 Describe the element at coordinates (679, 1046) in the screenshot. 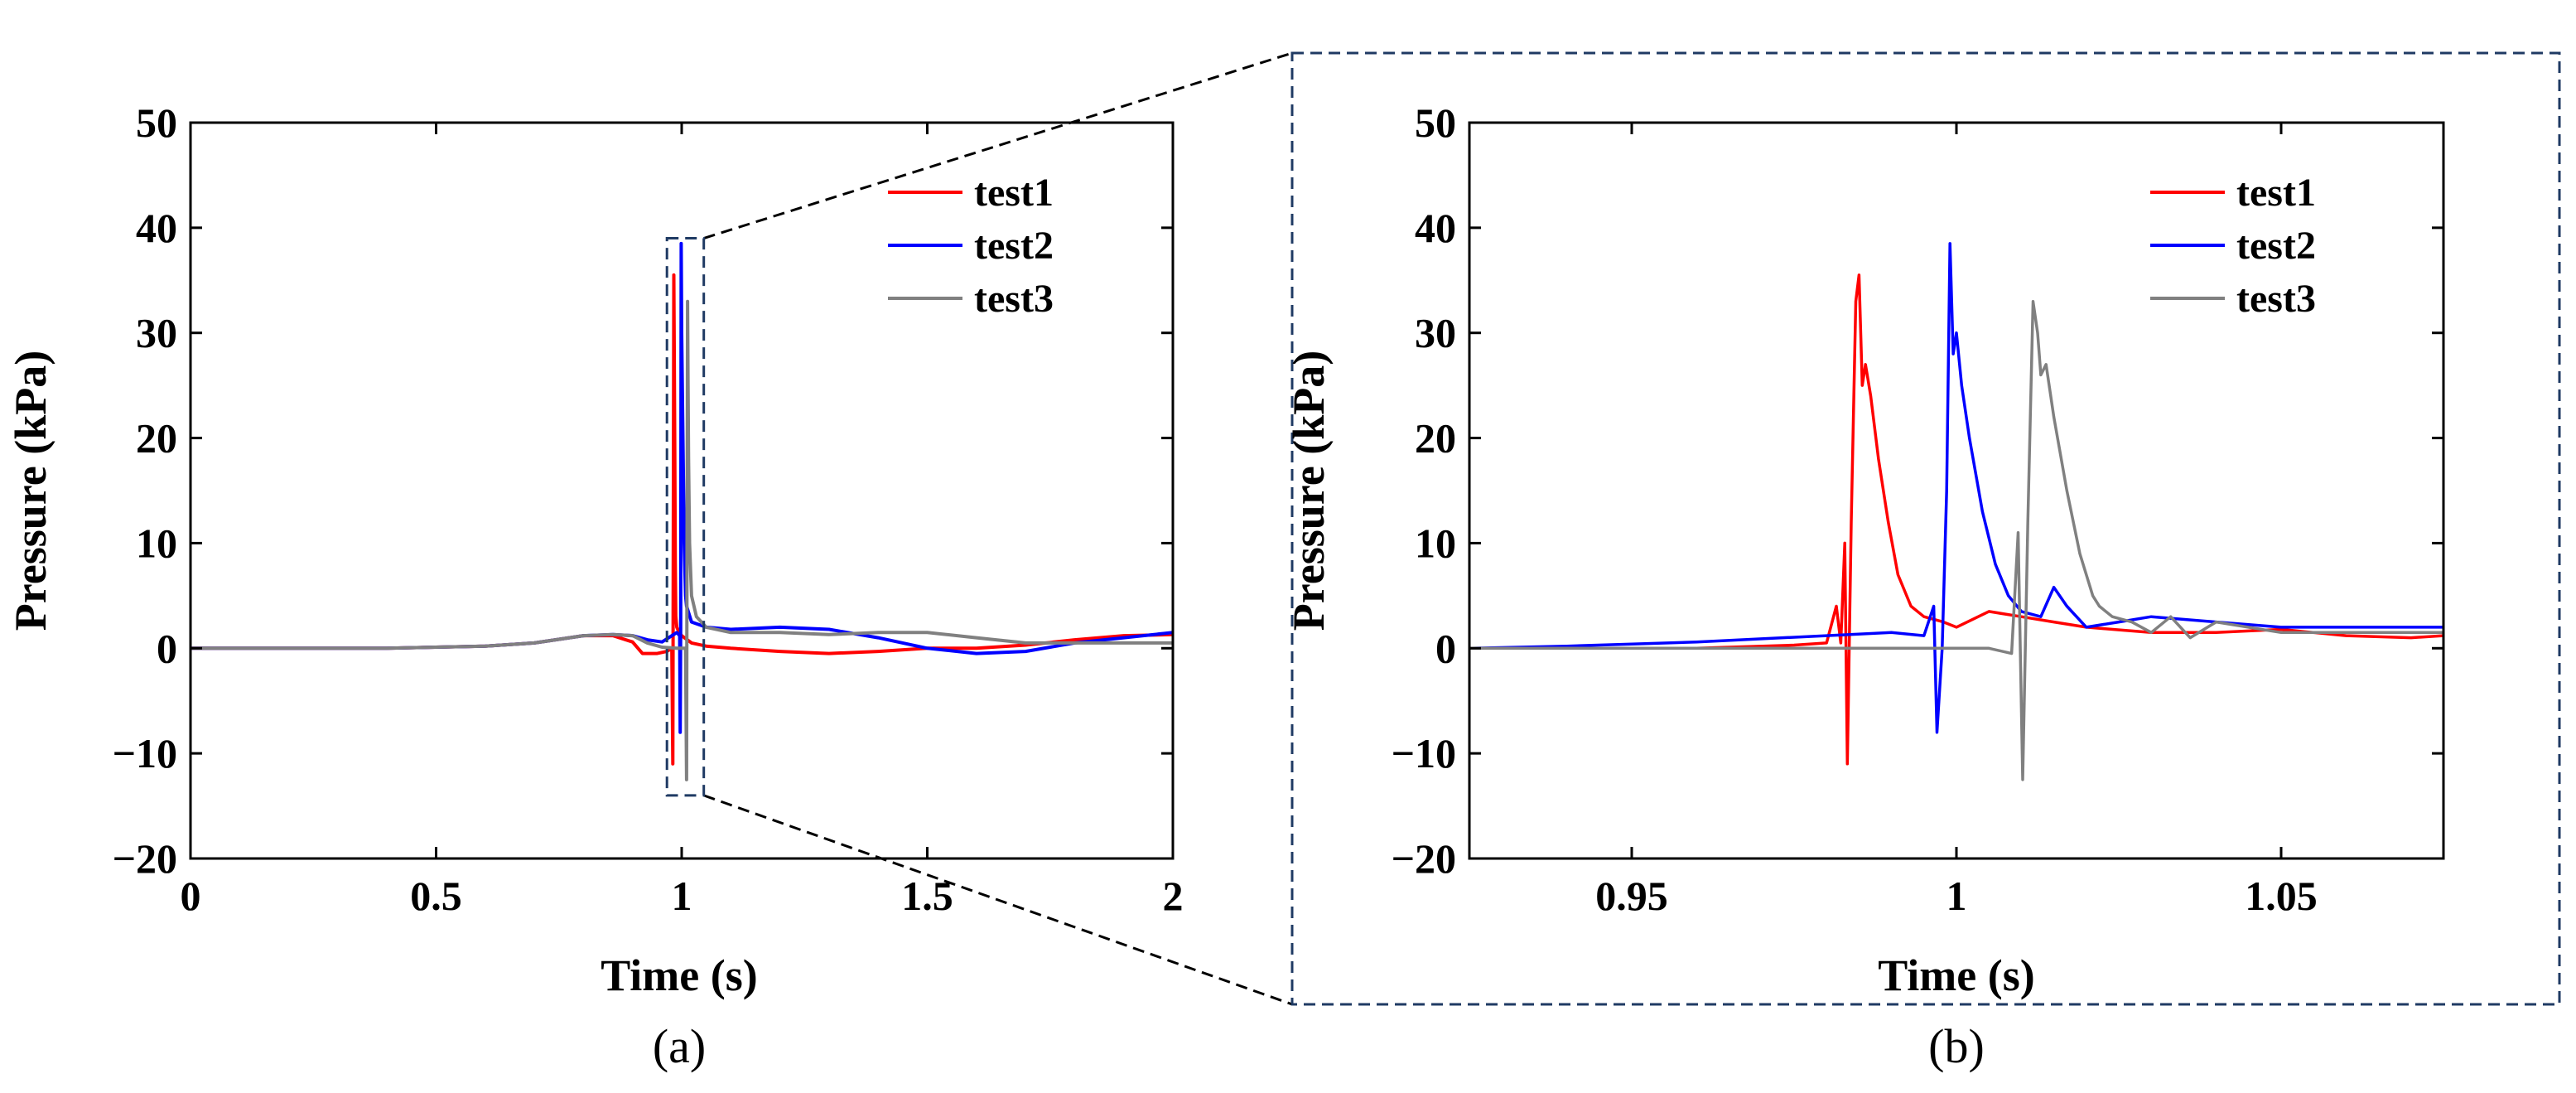

I see `panel-a-label: (a)` at that location.